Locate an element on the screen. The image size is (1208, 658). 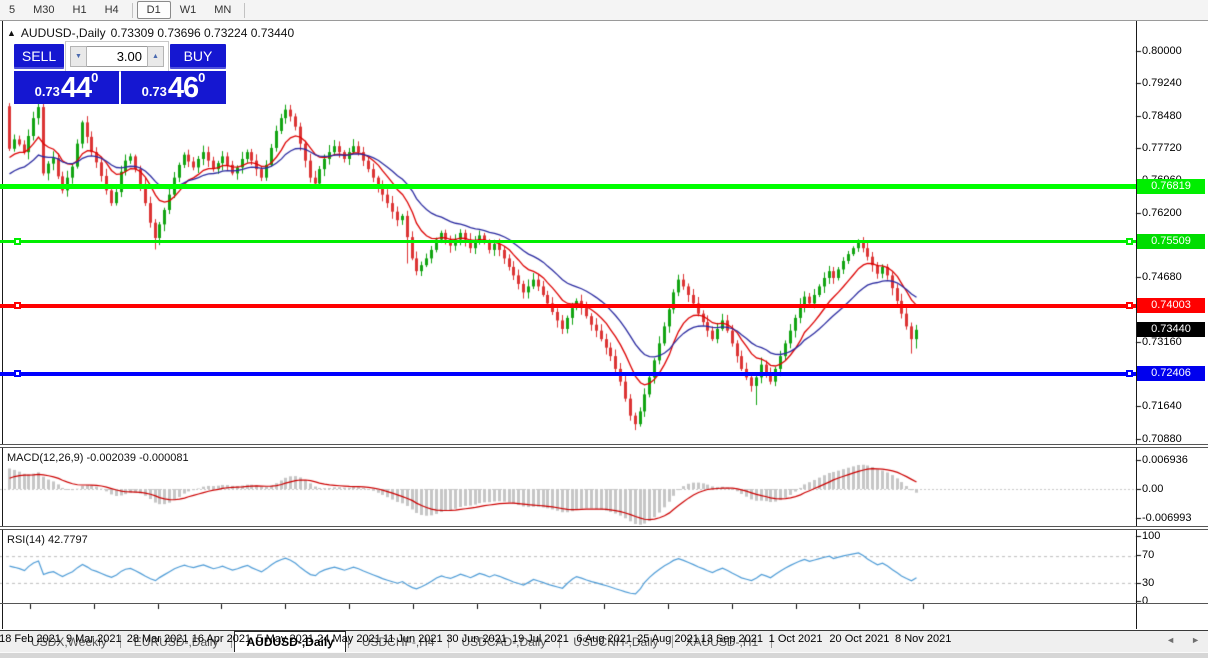
date-axis-label: 18 Feb 2021 is located at coordinates (30, 639).